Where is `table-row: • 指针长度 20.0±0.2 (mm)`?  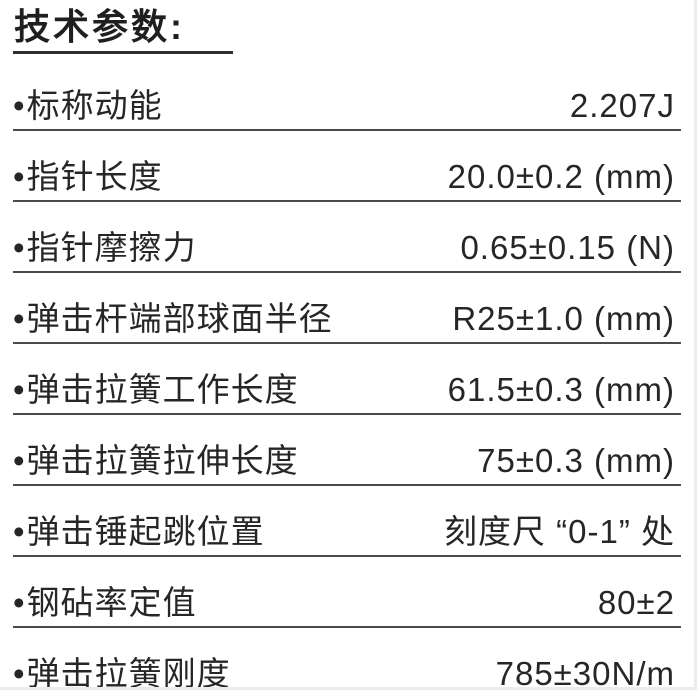
table-row: • 指针长度 20.0±0.2 (mm) is located at coordinates (347, 166).